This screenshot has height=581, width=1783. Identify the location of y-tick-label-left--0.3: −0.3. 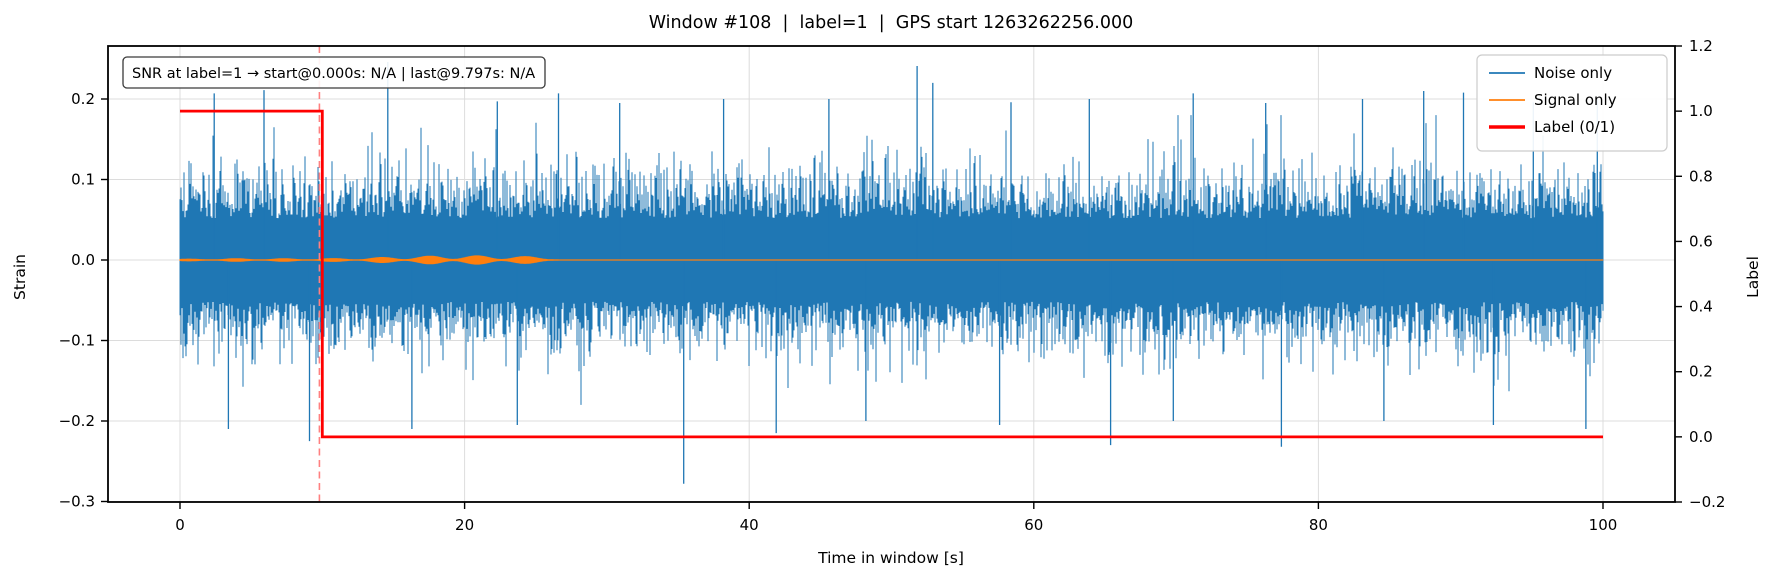
(77, 502).